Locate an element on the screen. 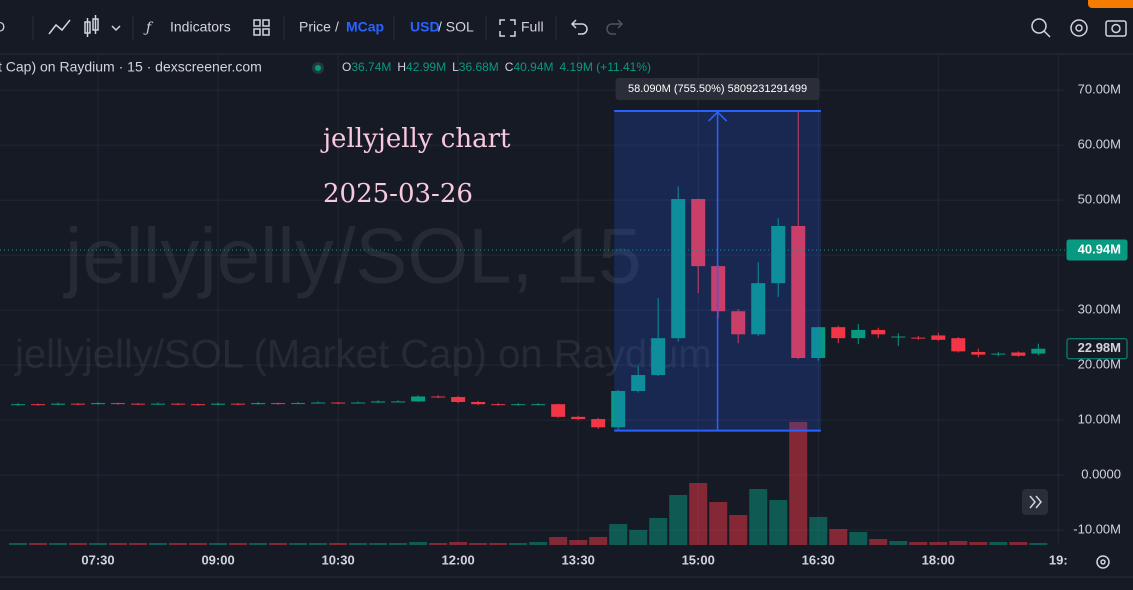 The image size is (1133, 590). y-tick-label: -10.00M is located at coordinates (1097, 529).